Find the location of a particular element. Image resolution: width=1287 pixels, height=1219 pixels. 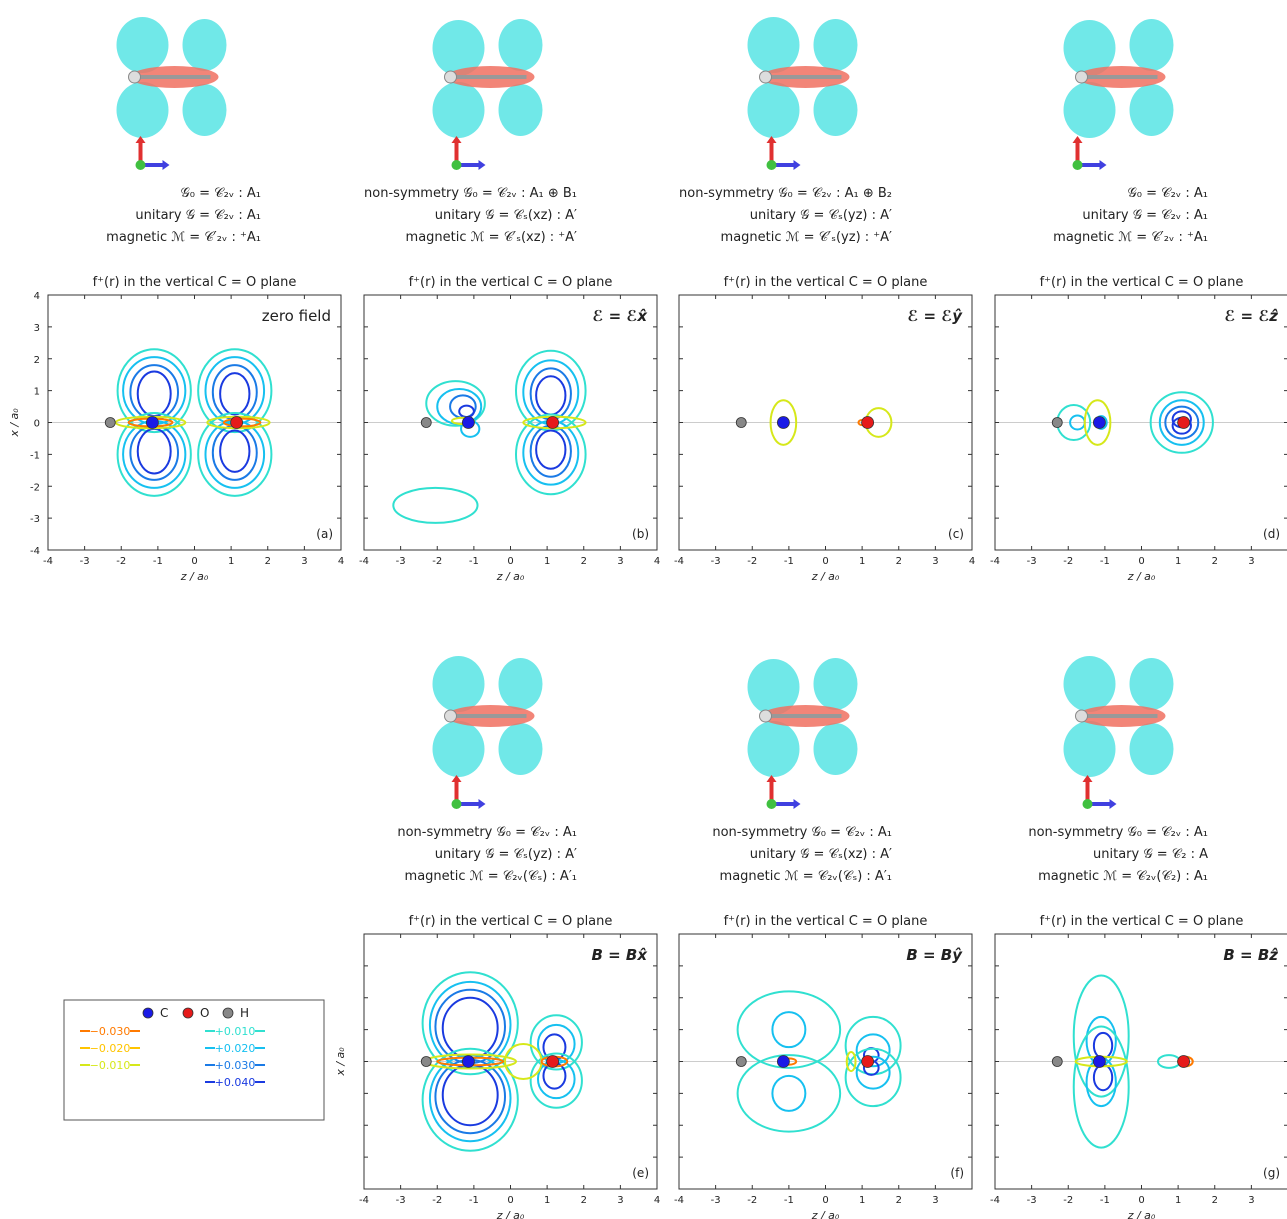

y-tick-label: -1 is located at coordinates (35, 455).